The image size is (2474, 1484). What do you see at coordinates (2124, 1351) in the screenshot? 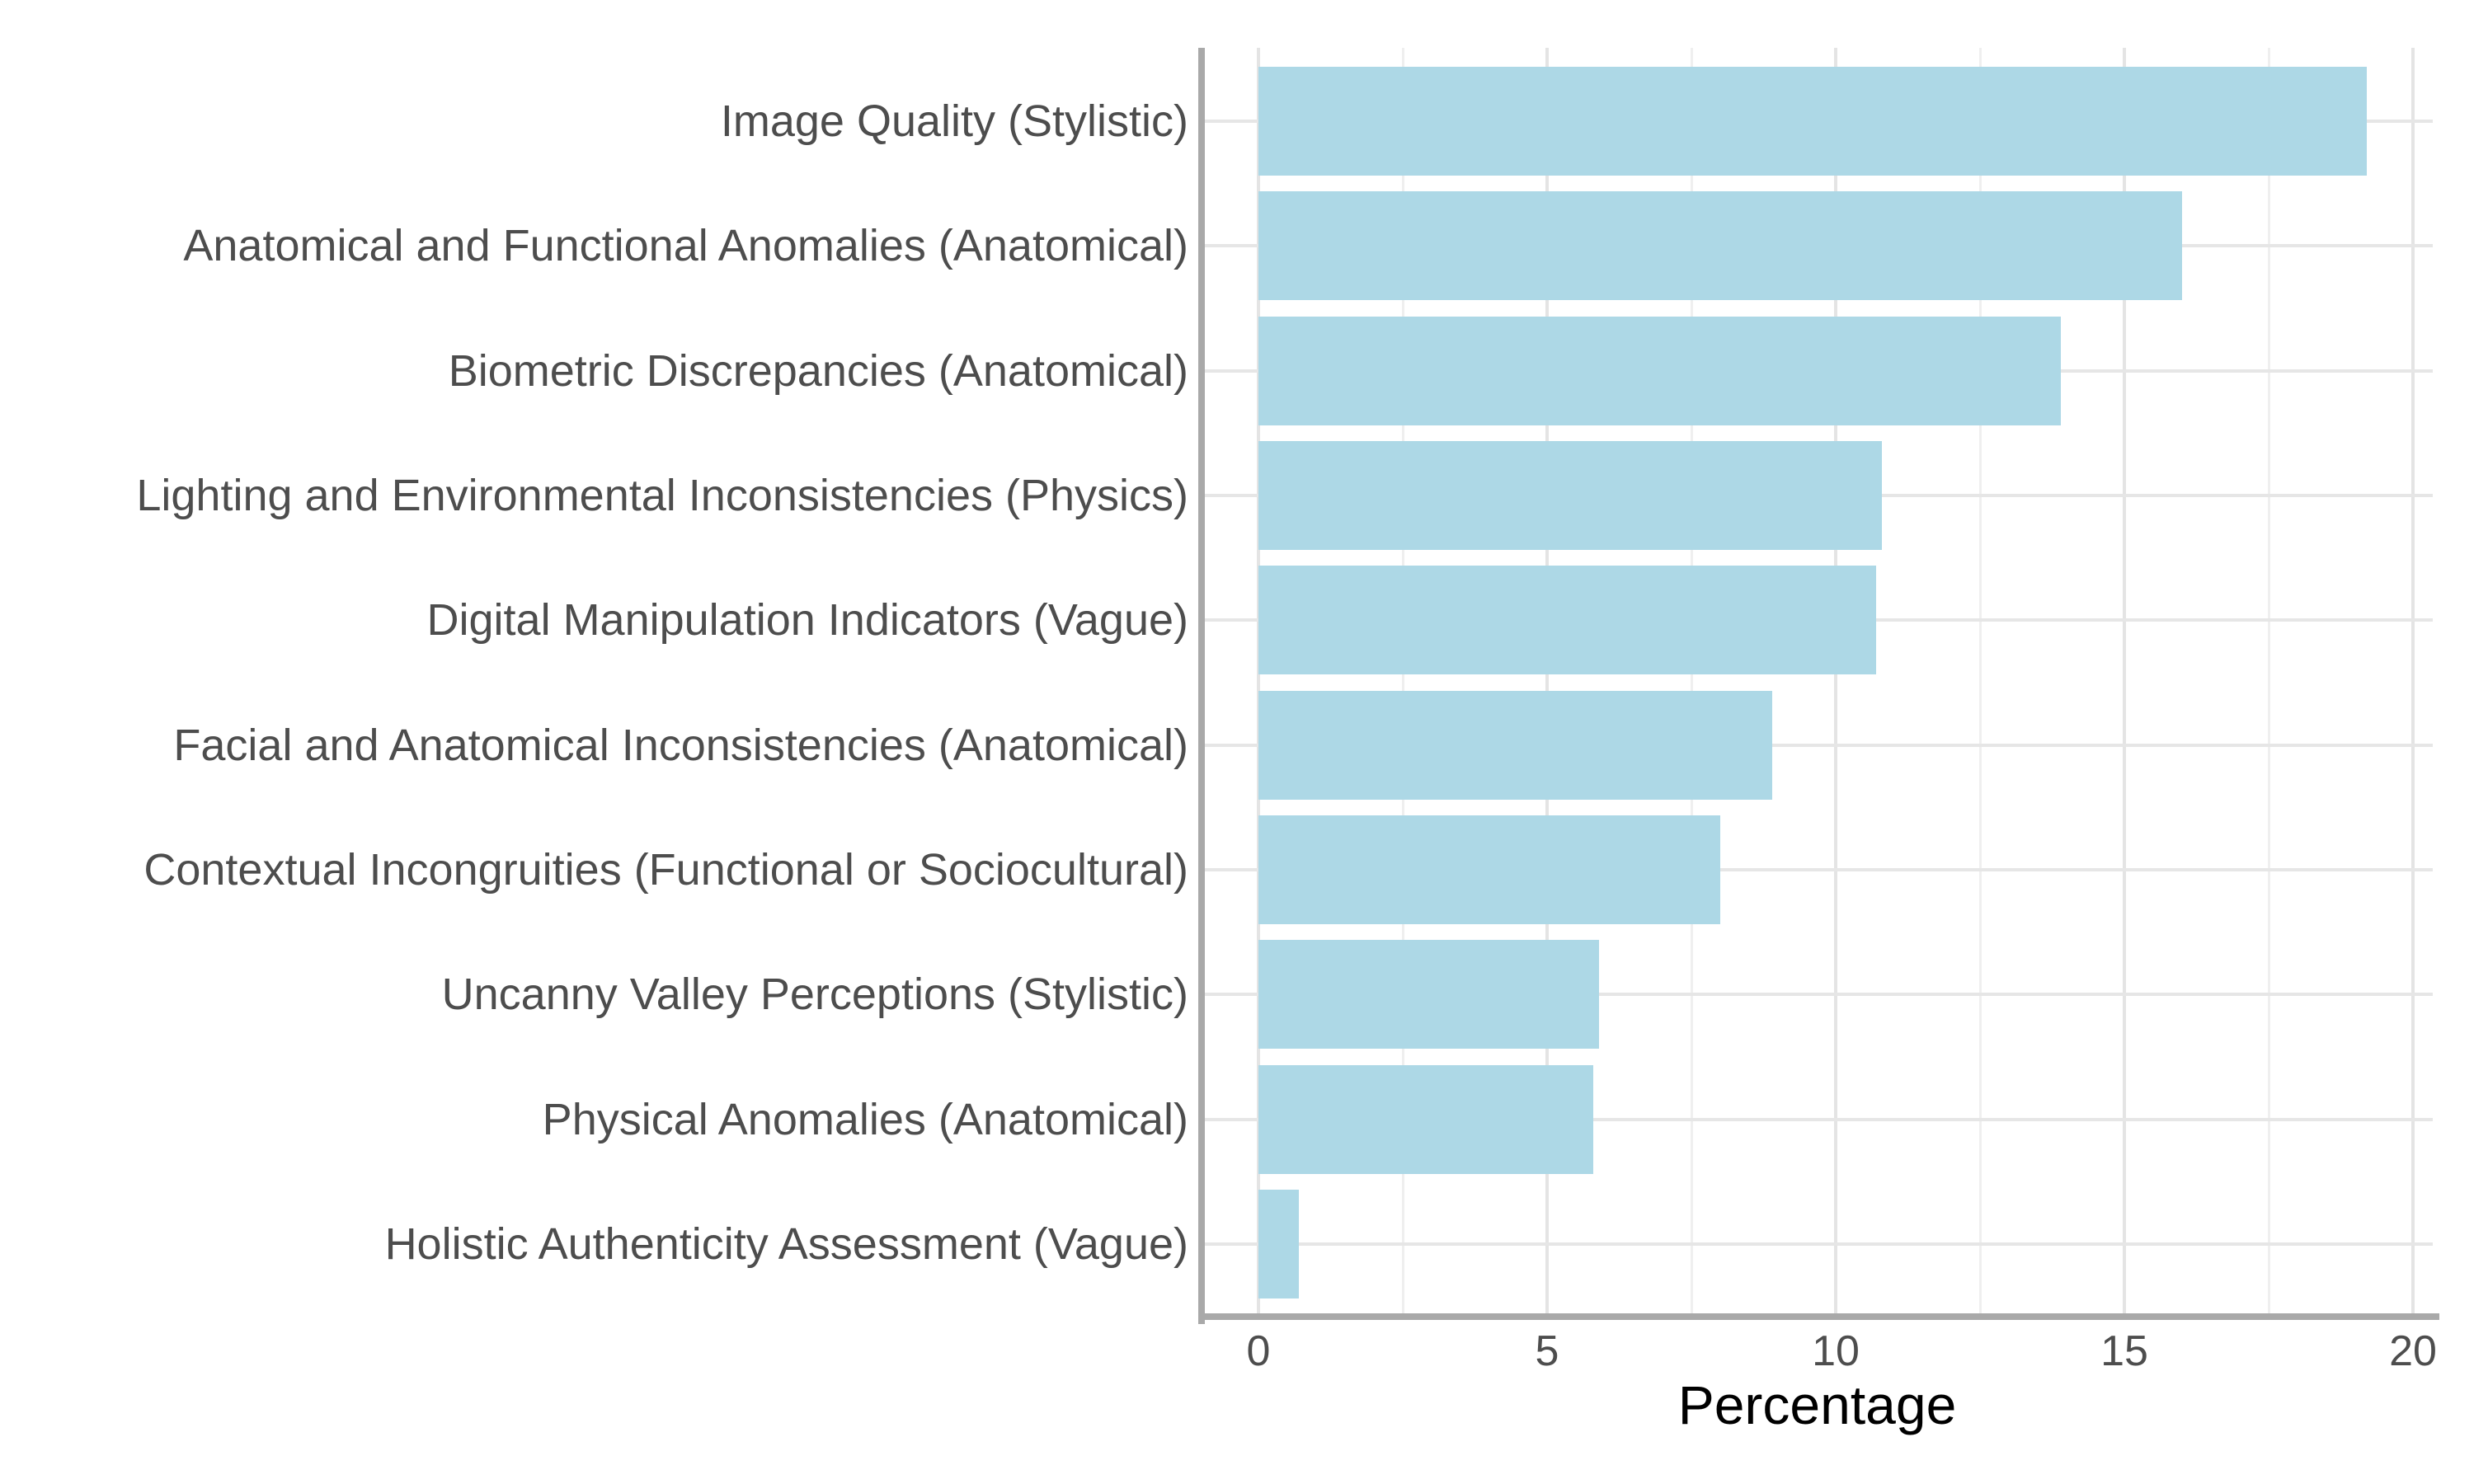
I see `x-tick-label: 15` at bounding box center [2124, 1351].